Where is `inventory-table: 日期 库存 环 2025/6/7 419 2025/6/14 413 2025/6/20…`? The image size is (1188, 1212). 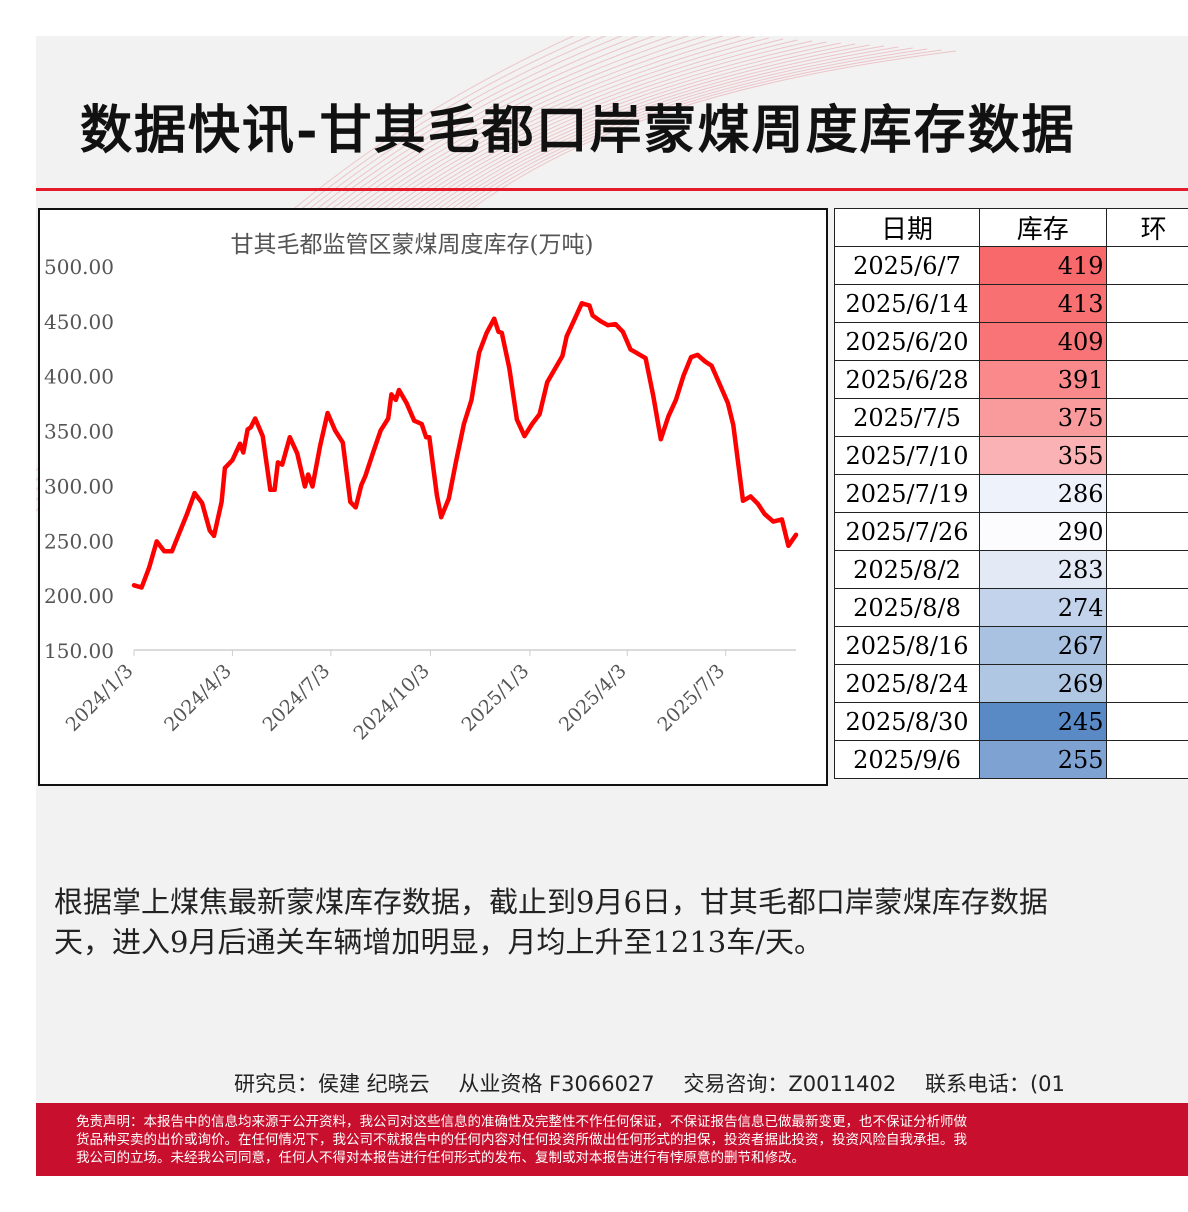
inventory-table: 日期 库存 环 2025/6/7 419 2025/6/14 413 2025/6/20… is located at coordinates (1011, 493).